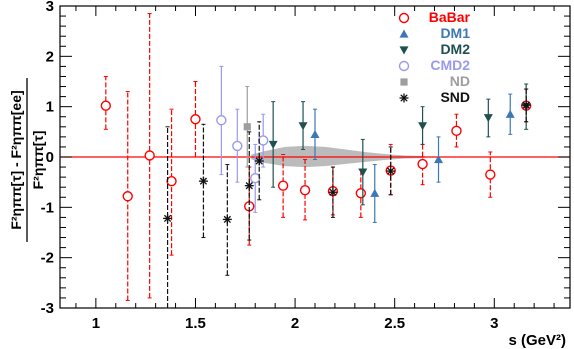  I want to click on x-tick-label: 1.5, so click(195, 323).